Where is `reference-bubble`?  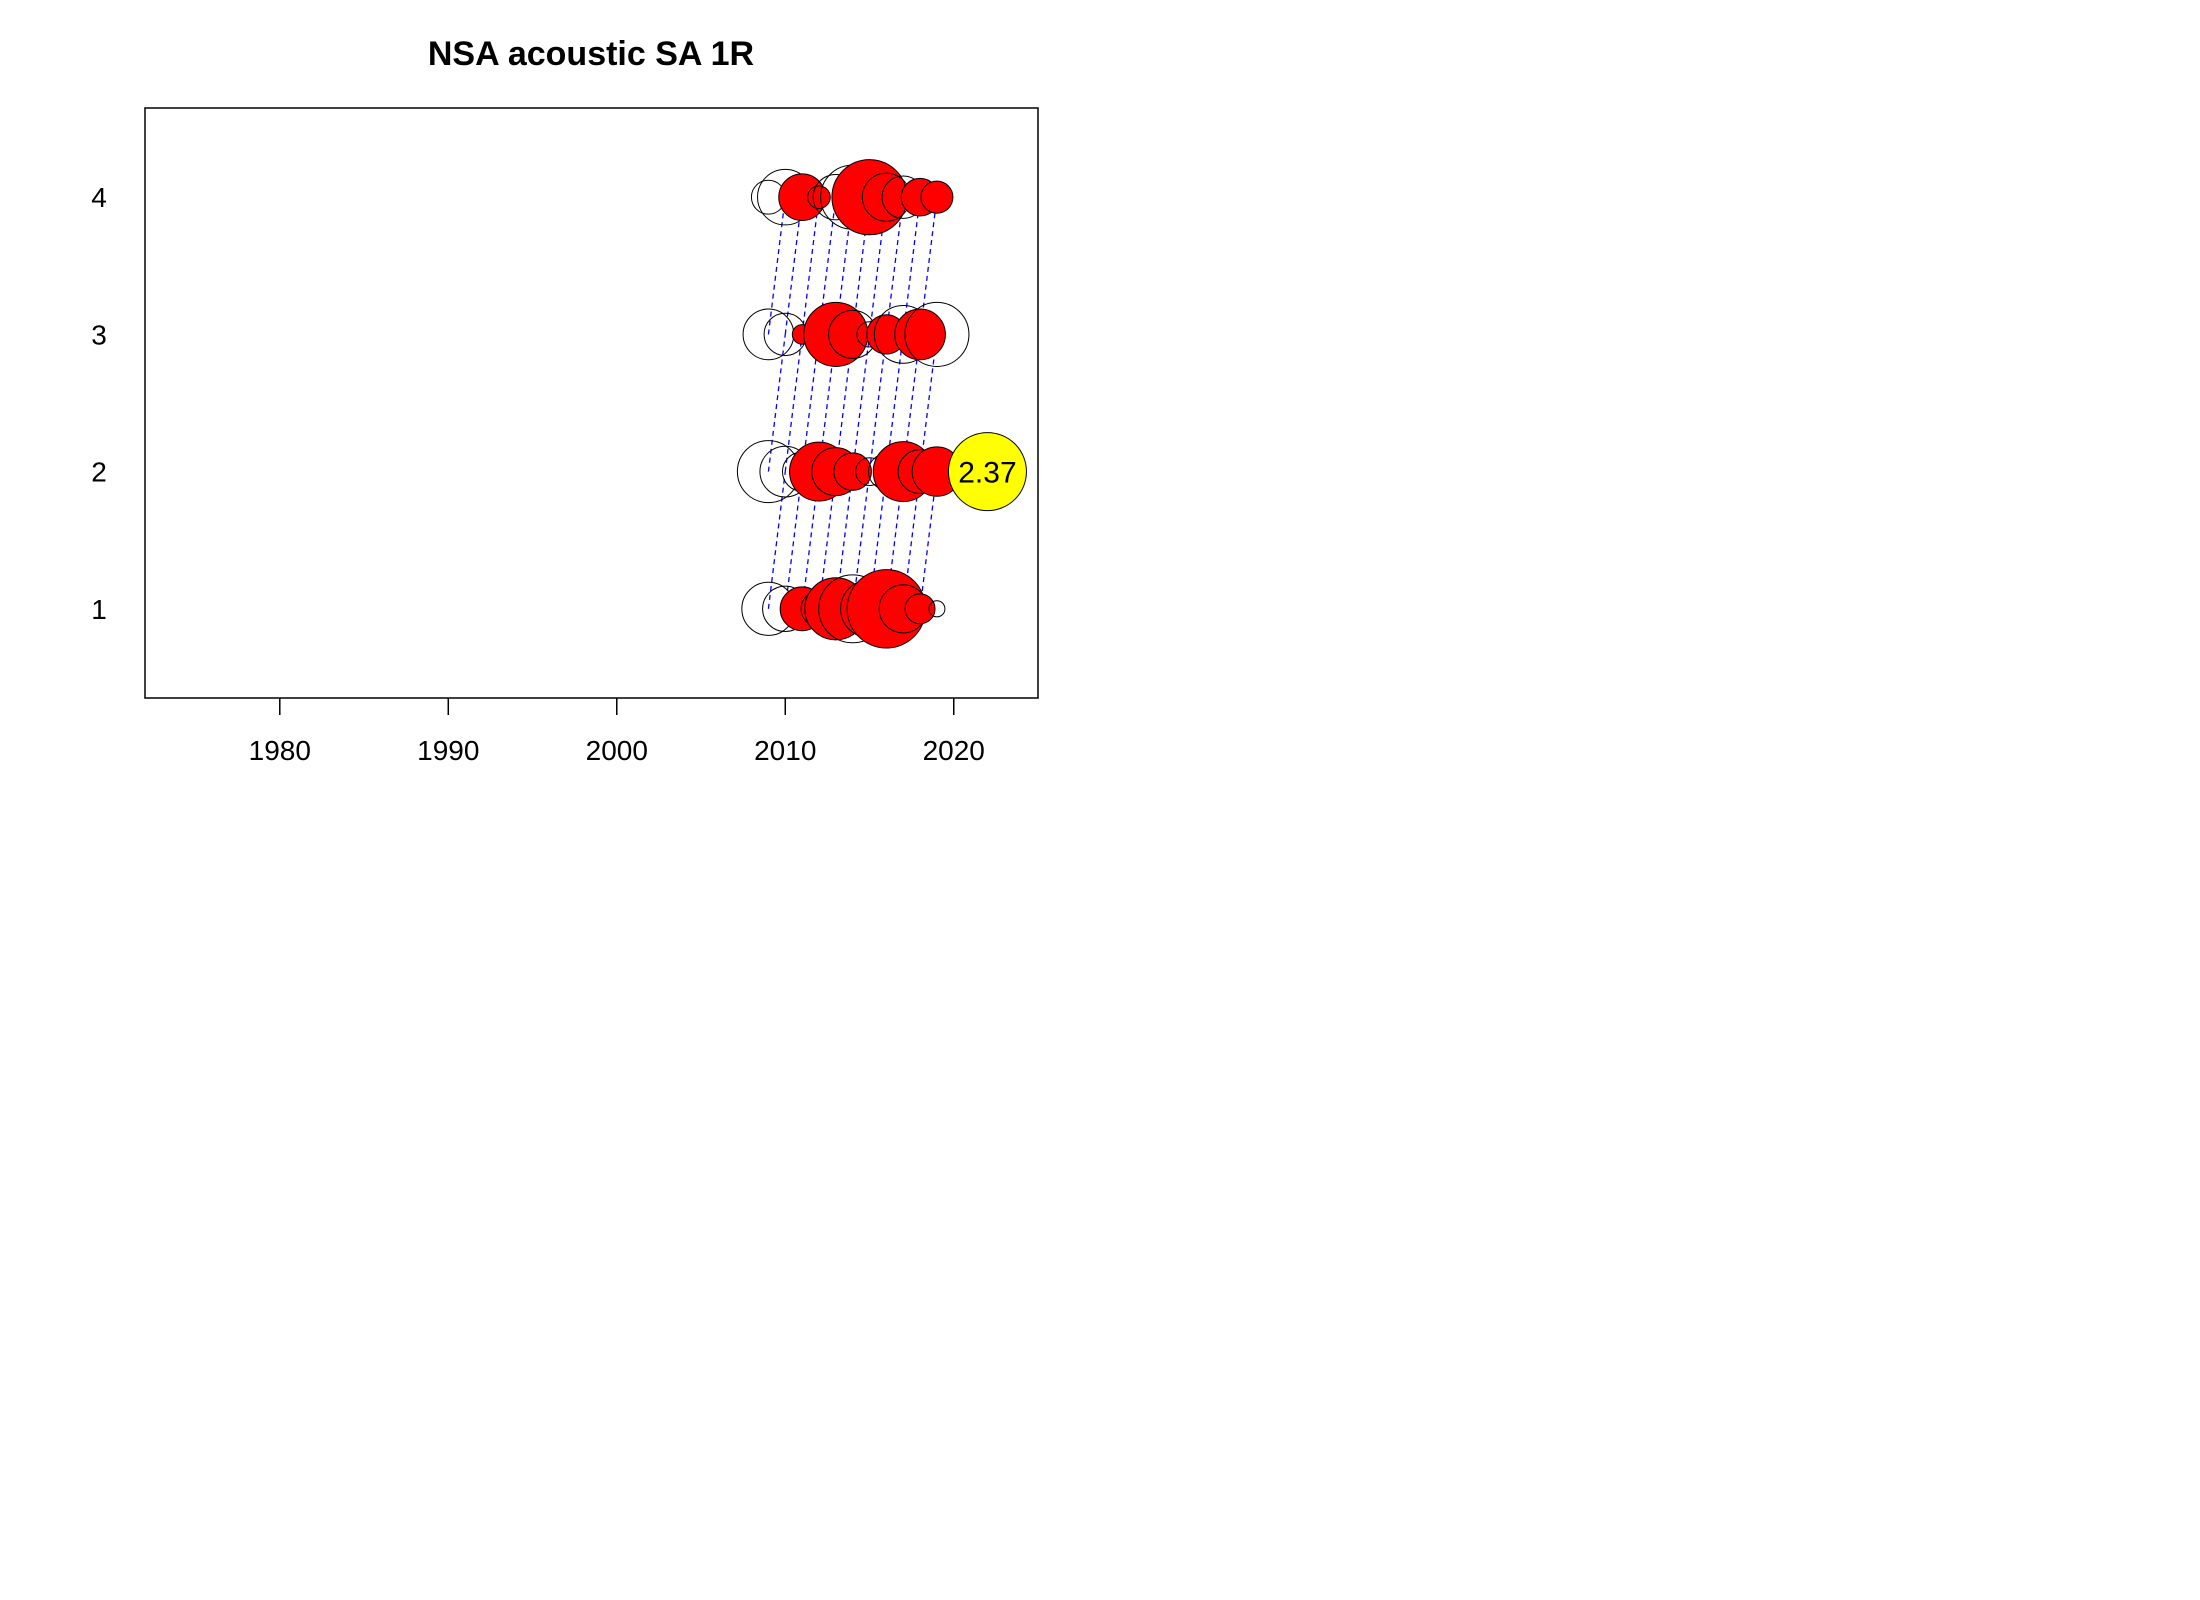 reference-bubble is located at coordinates (987, 472).